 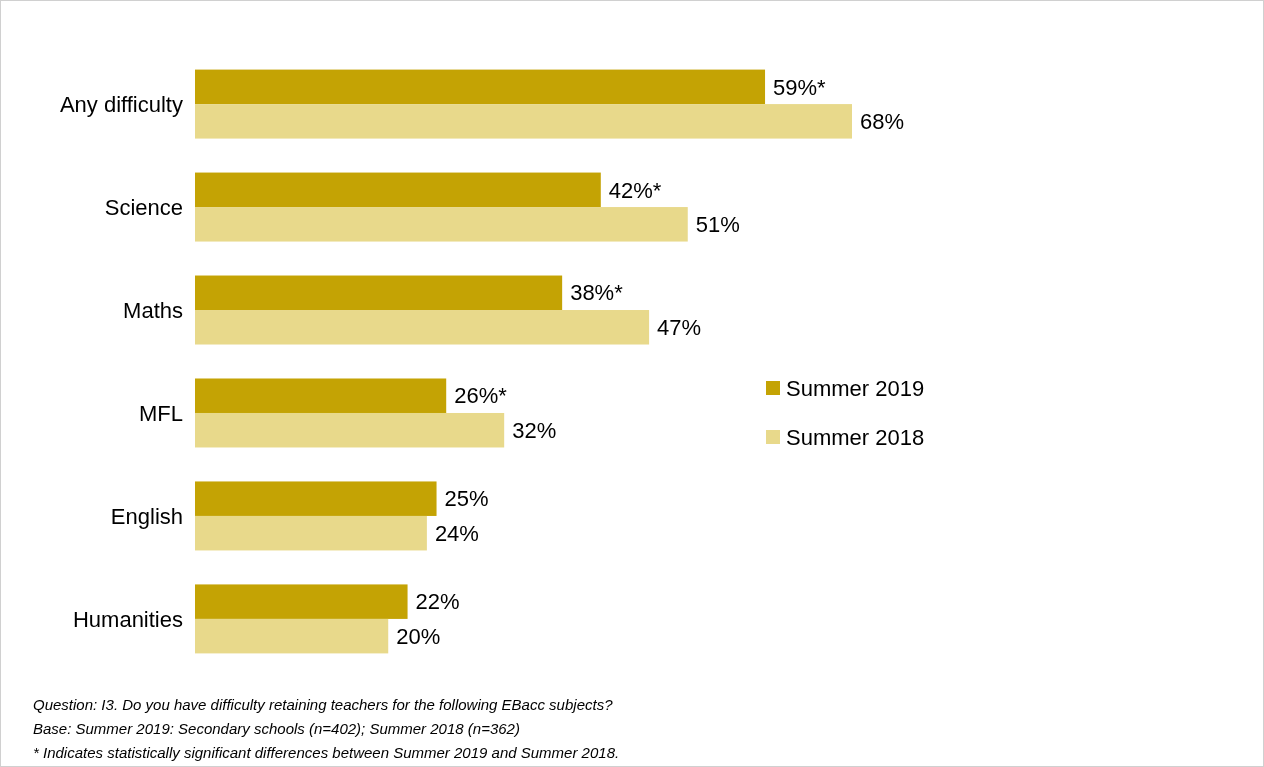 What do you see at coordinates (481, 396) in the screenshot?
I see `data-label: 26%*` at bounding box center [481, 396].